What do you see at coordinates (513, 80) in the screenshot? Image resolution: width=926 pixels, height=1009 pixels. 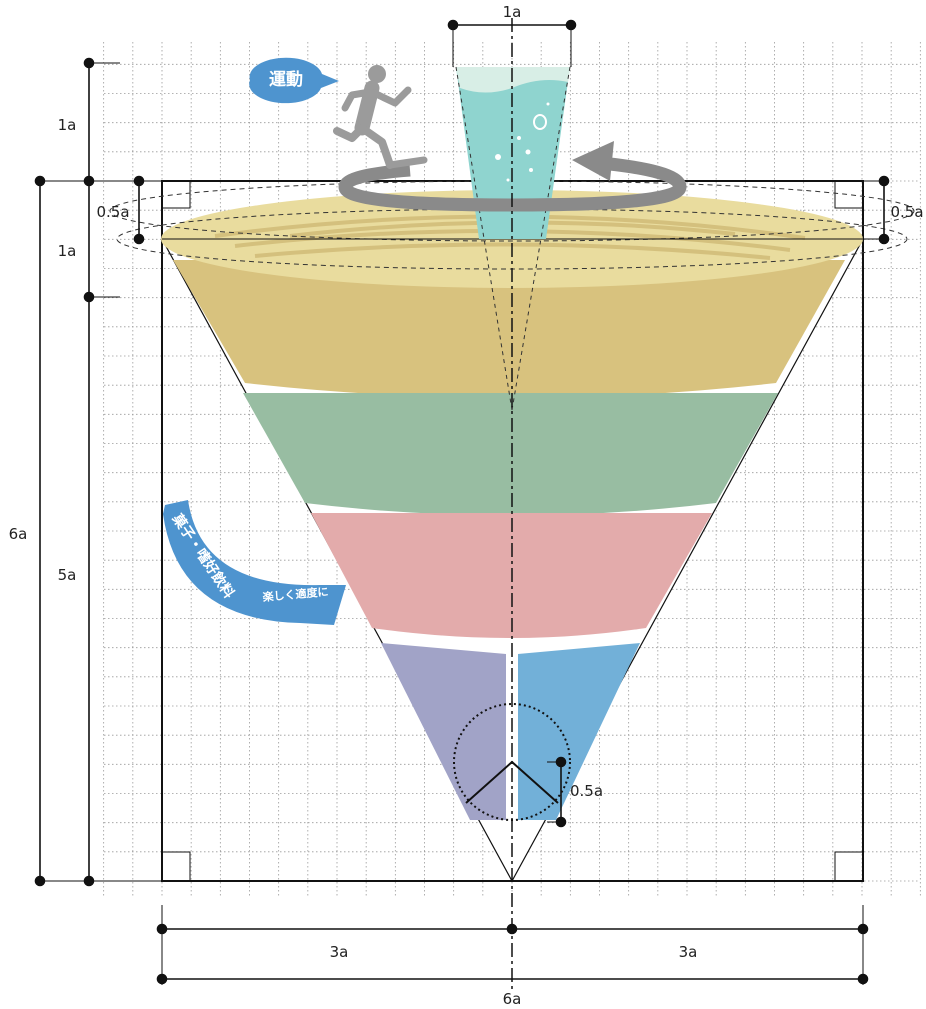 I see `glass-foam` at bounding box center [513, 80].